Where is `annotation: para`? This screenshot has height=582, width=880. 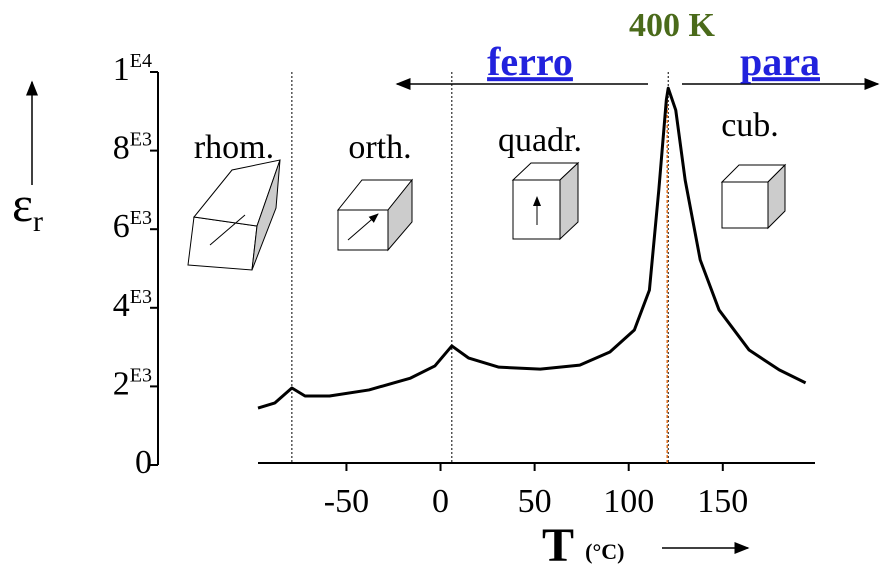
annotation: para is located at coordinates (780, 61).